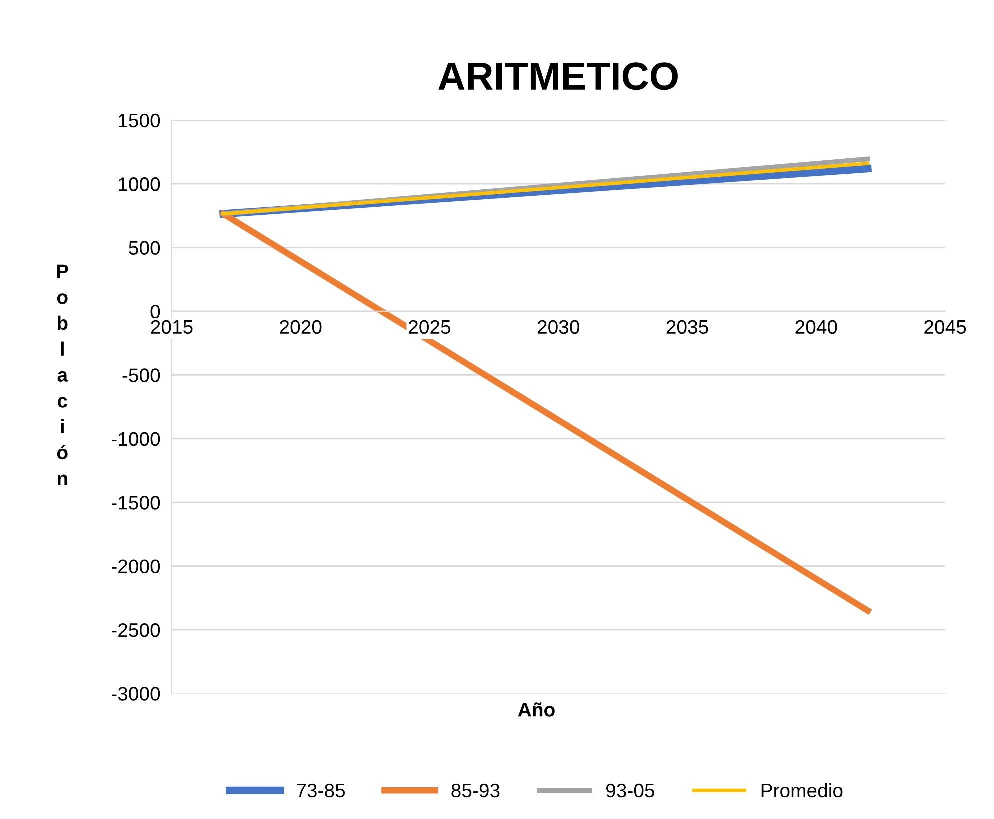  Describe the element at coordinates (136, 567) in the screenshot. I see `y-tick-label: -2000` at that location.